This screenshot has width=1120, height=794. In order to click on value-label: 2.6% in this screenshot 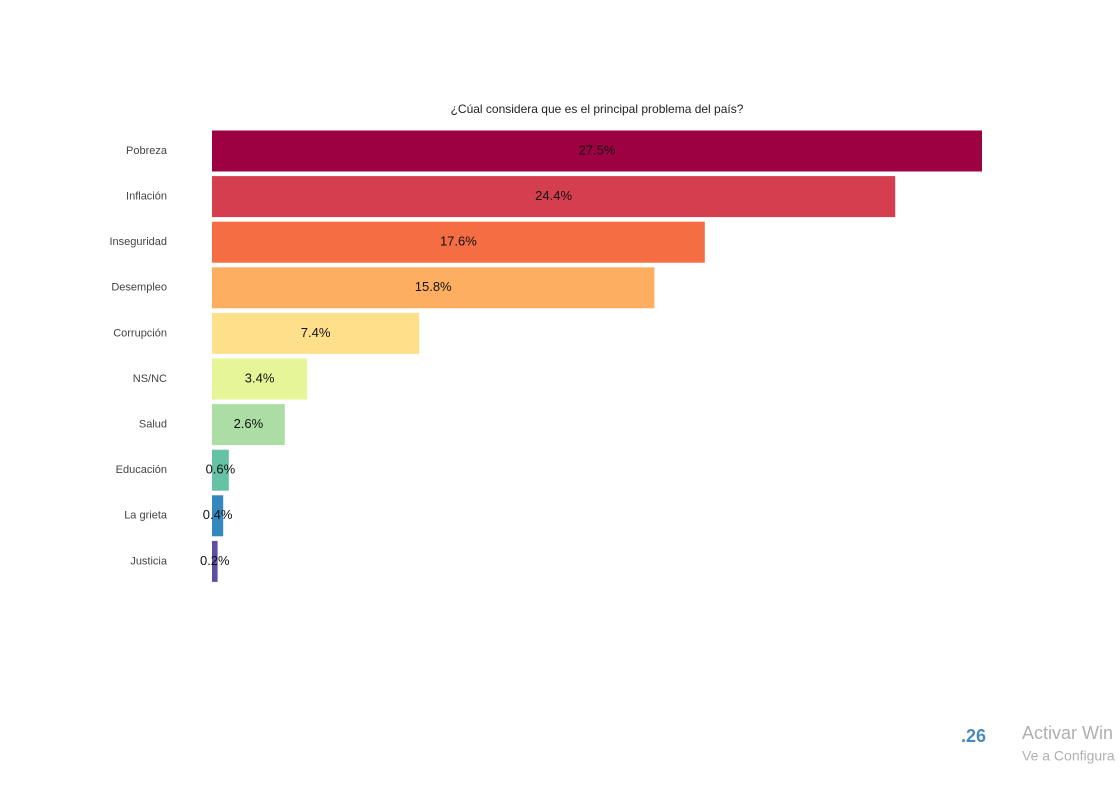, I will do `click(249, 423)`.